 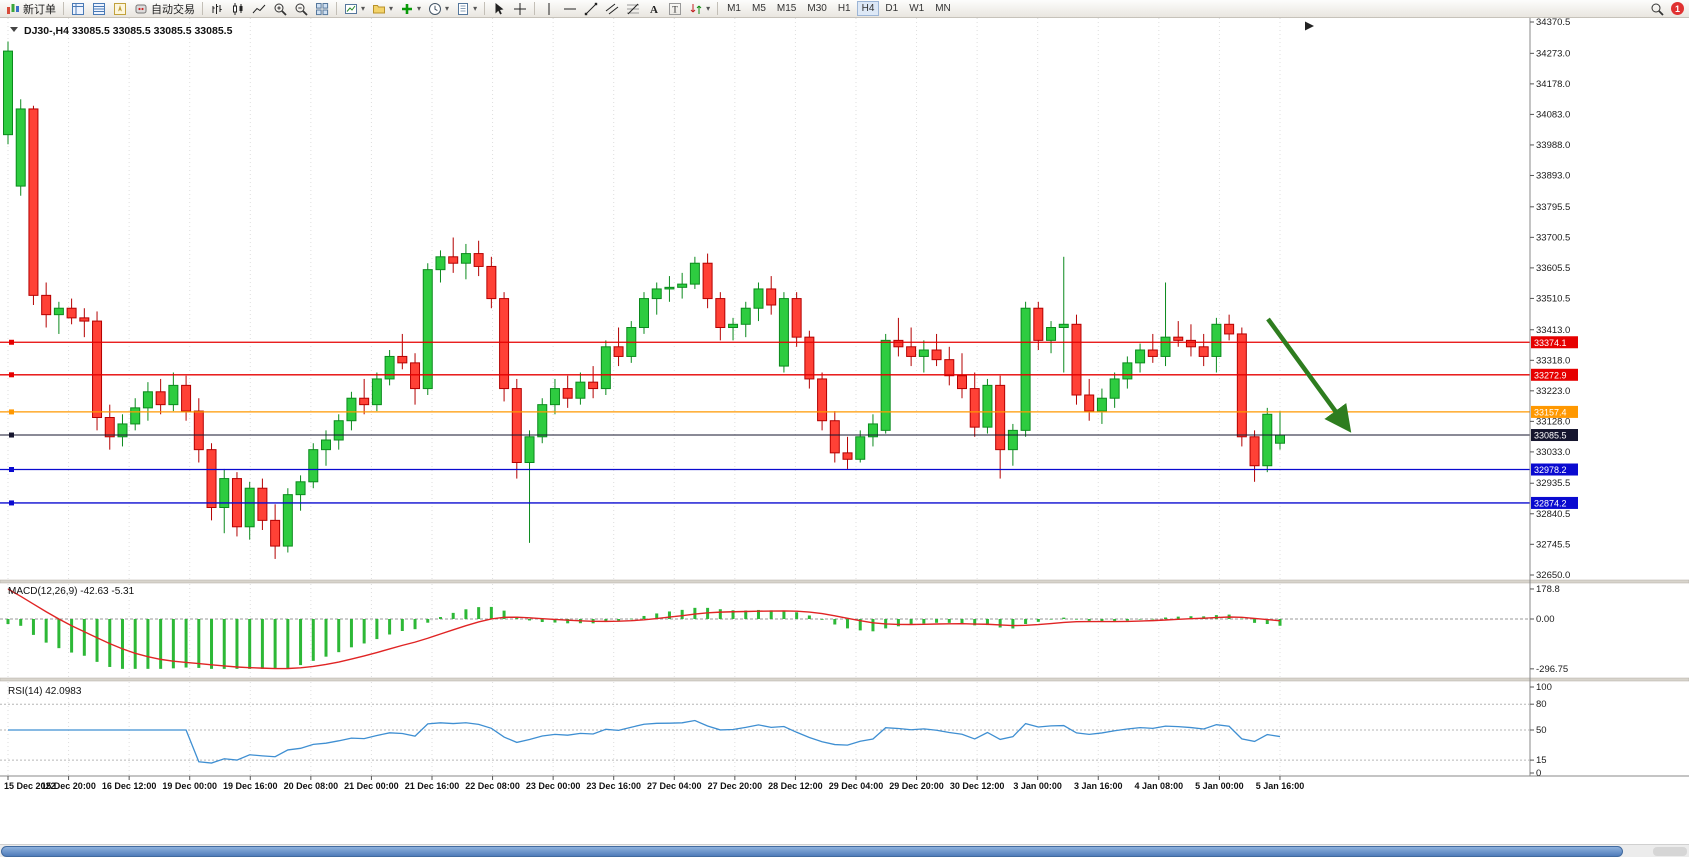 What do you see at coordinates (1553, 298) in the screenshot?
I see `y-axis-label: 33510.5` at bounding box center [1553, 298].